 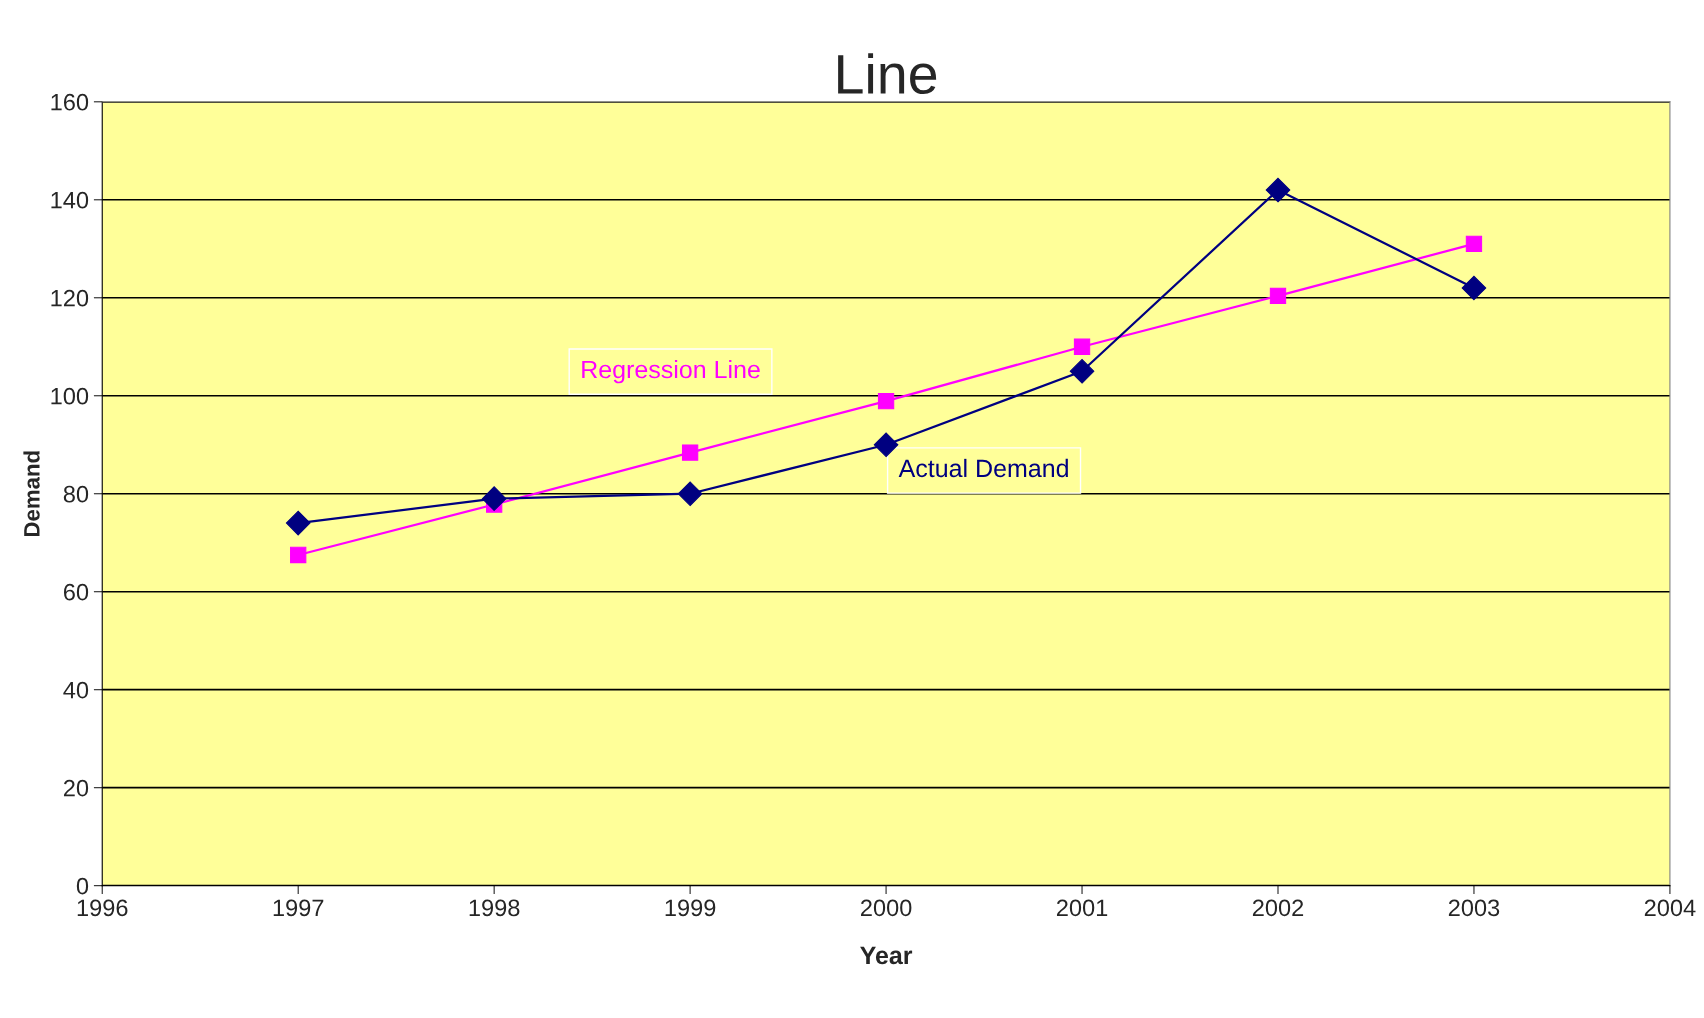 What do you see at coordinates (298, 908) in the screenshot?
I see `x-tick-label: 1997` at bounding box center [298, 908].